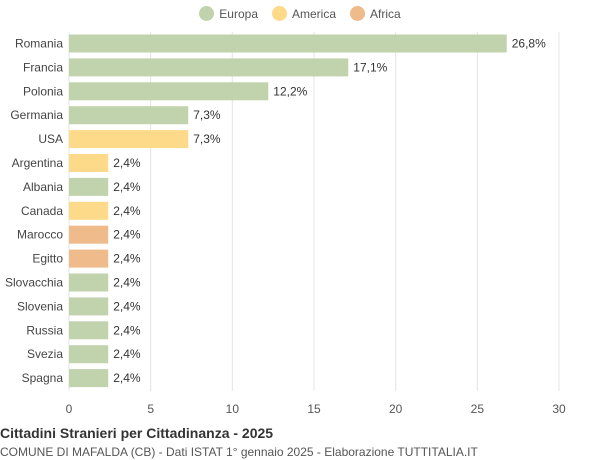 The width and height of the screenshot is (600, 460). Describe the element at coordinates (127, 259) in the screenshot. I see `value-label-egitto: 2,4%` at that location.